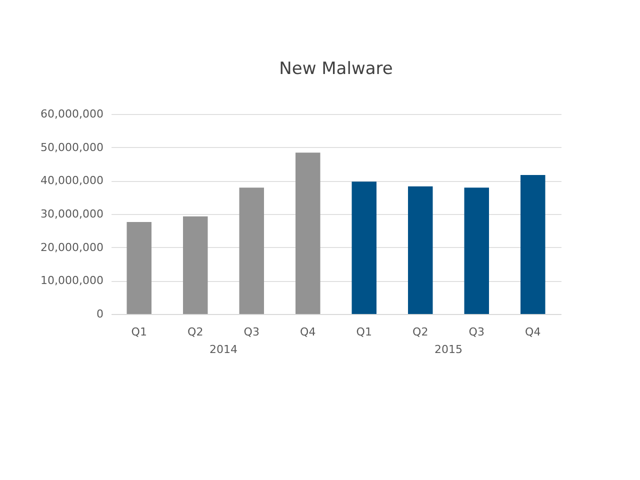  Describe the element at coordinates (224, 349) in the screenshot. I see `text: 2014` at that location.